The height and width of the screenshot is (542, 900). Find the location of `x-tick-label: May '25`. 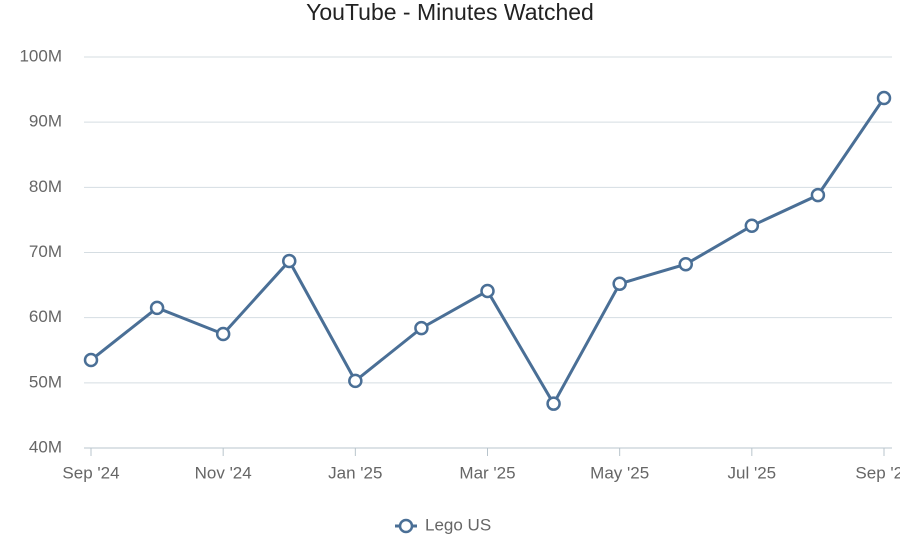

x-tick-label: May '25 is located at coordinates (619, 472).